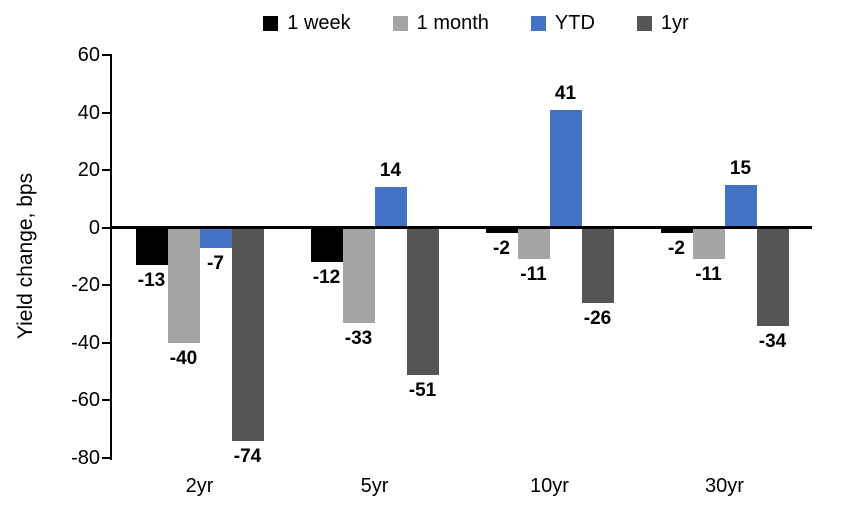  Describe the element at coordinates (390, 171) in the screenshot. I see `bar-value-label: 14` at that location.